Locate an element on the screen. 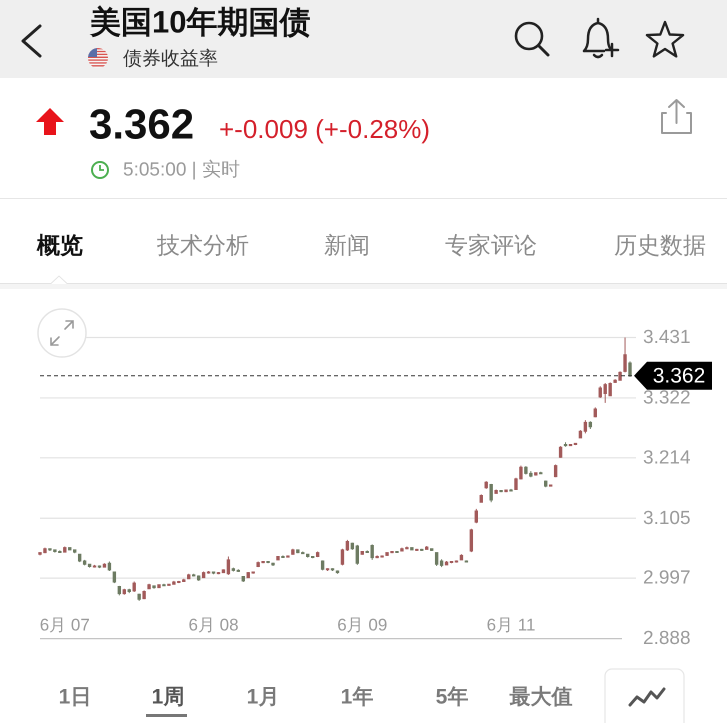 The height and width of the screenshot is (723, 727). annotation: 技术分析 is located at coordinates (203, 245).